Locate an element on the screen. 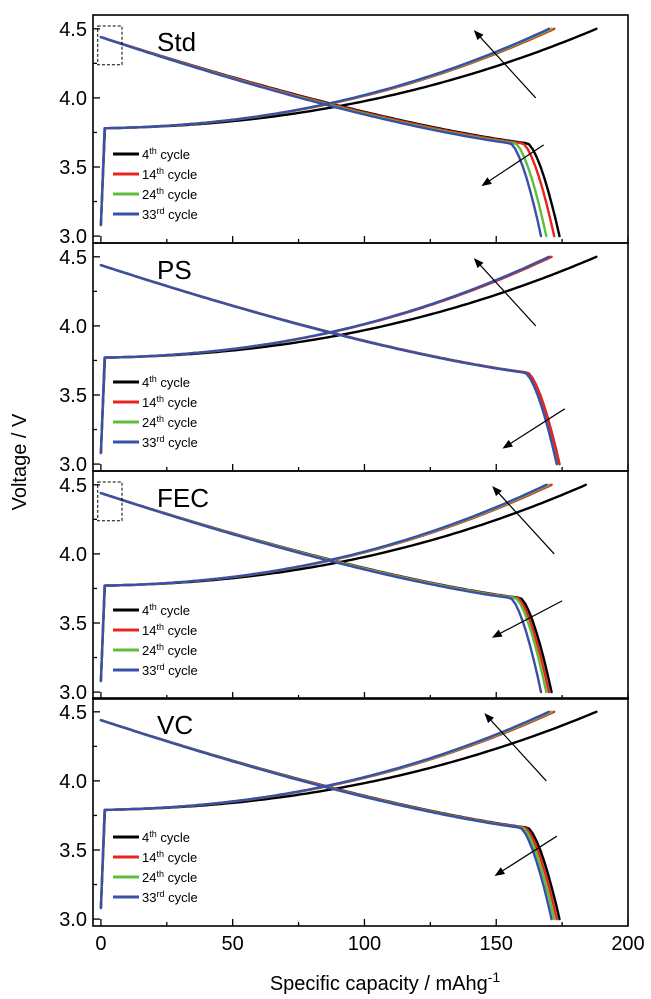  x-tick-label: 50 is located at coordinates (233, 944).